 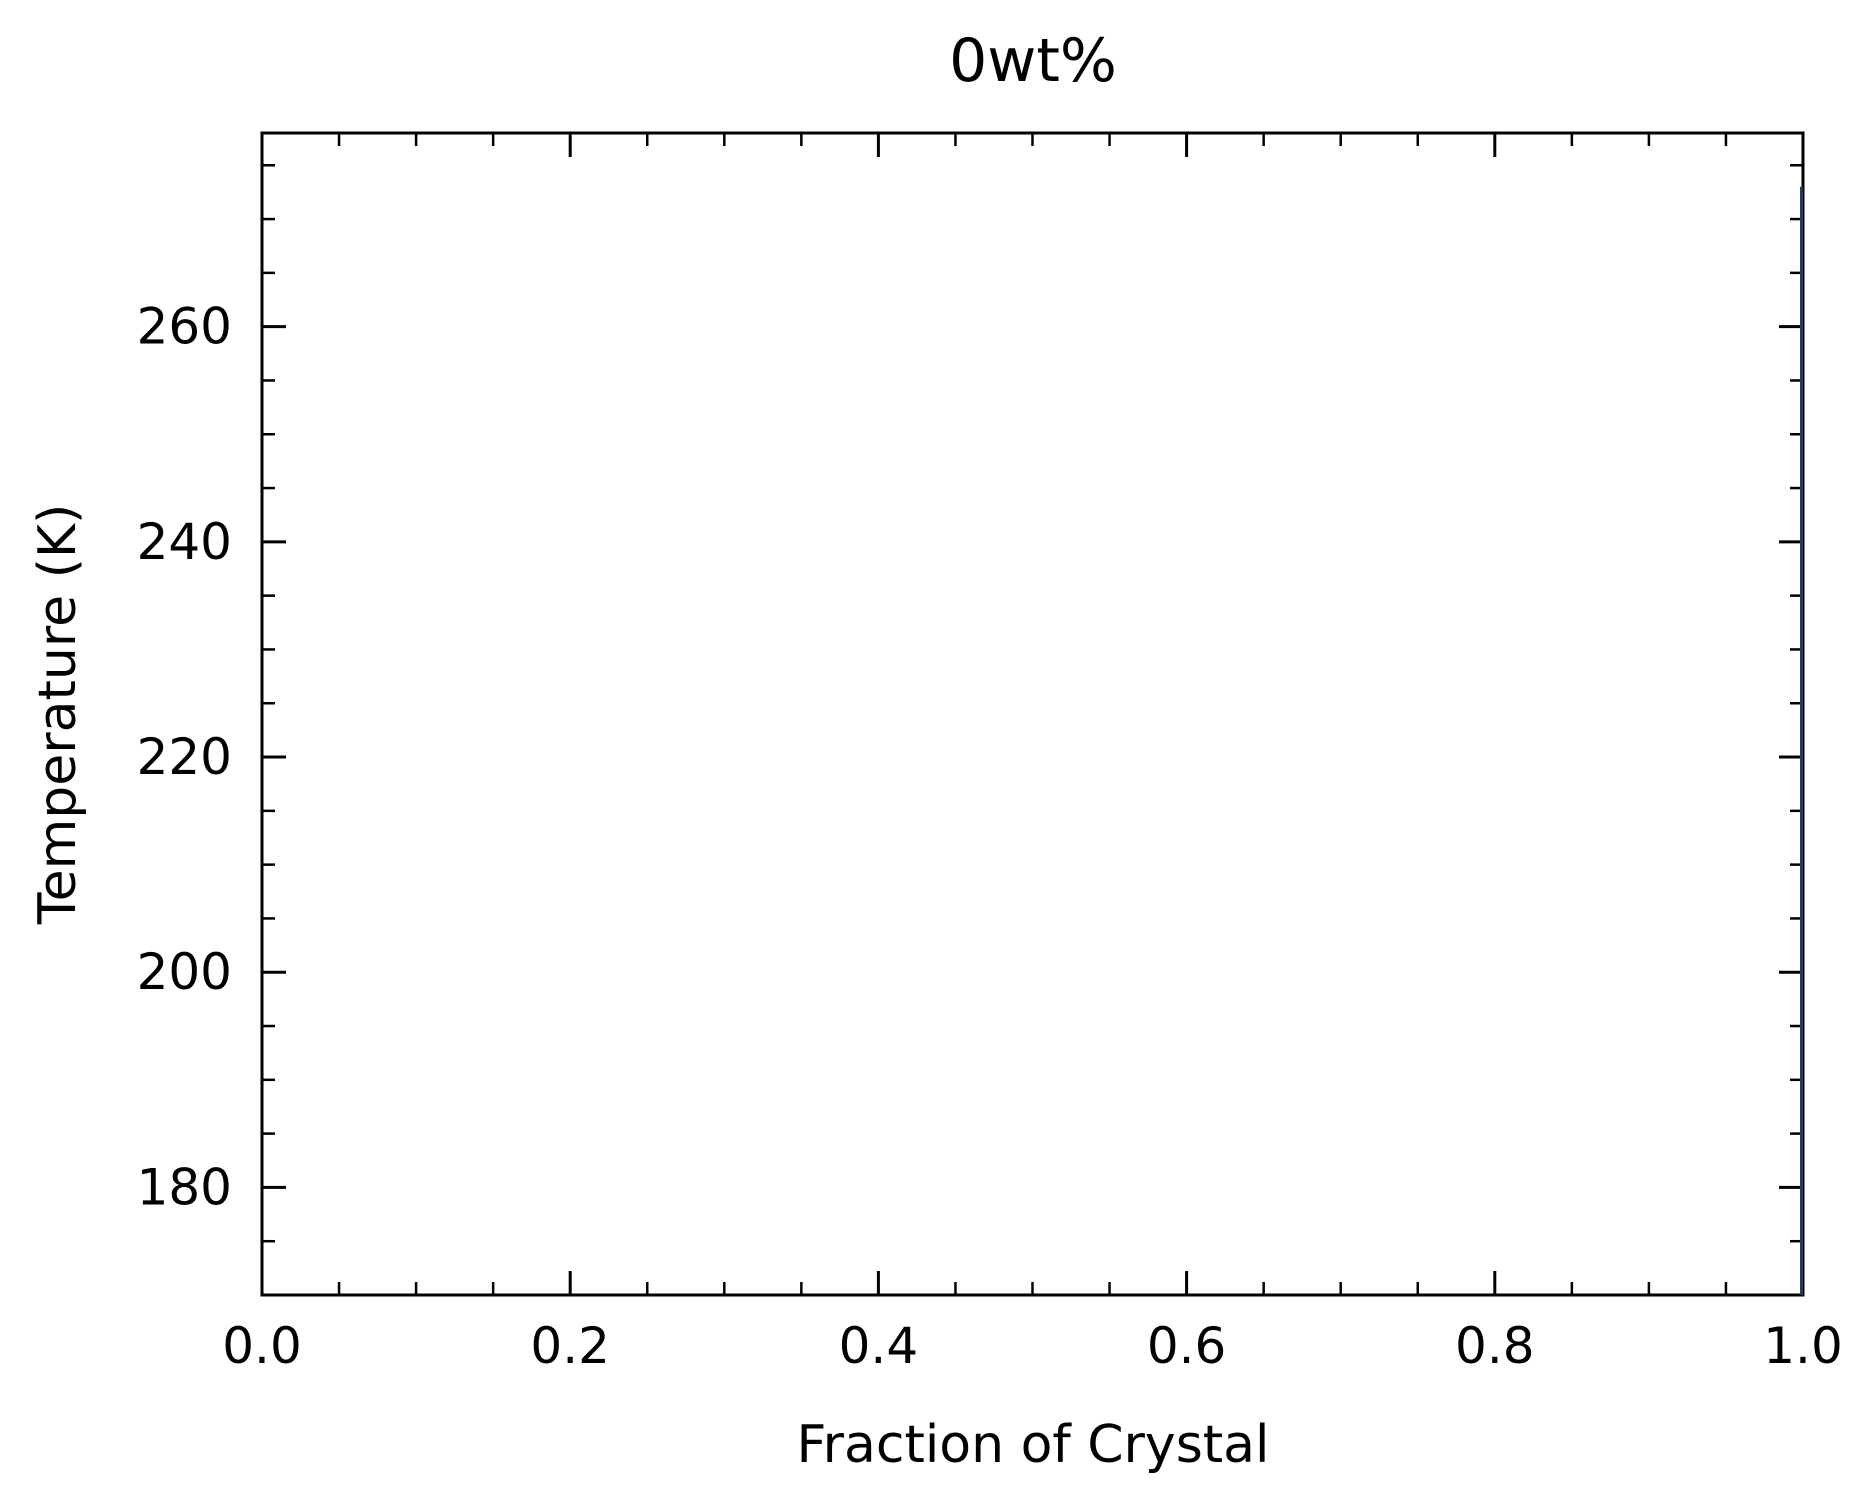 I want to click on x-tick-label: 0.6, so click(x=1187, y=1346).